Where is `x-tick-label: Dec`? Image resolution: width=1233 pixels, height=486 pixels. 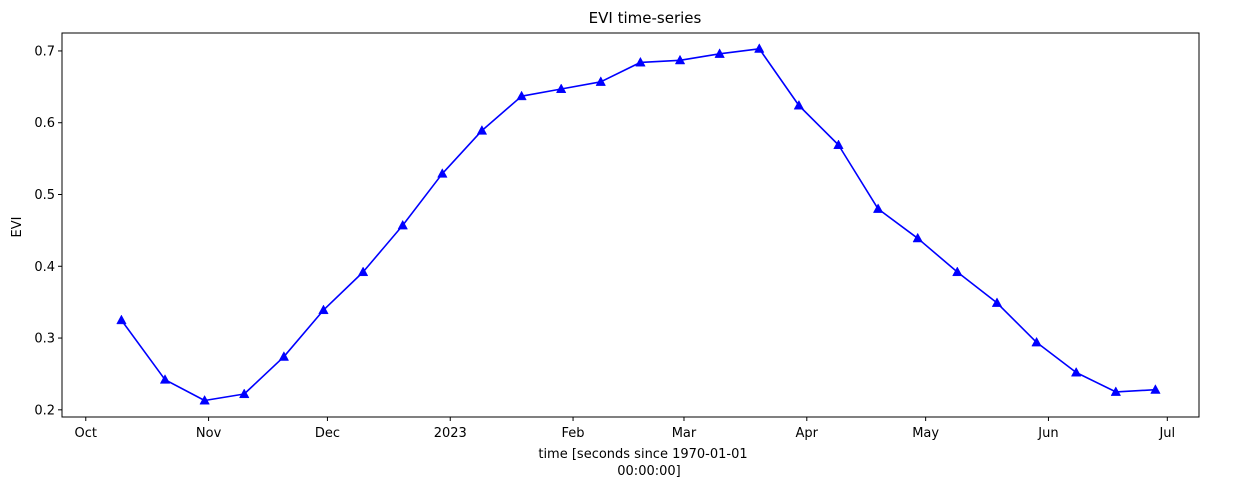
x-tick-label: Dec is located at coordinates (327, 433).